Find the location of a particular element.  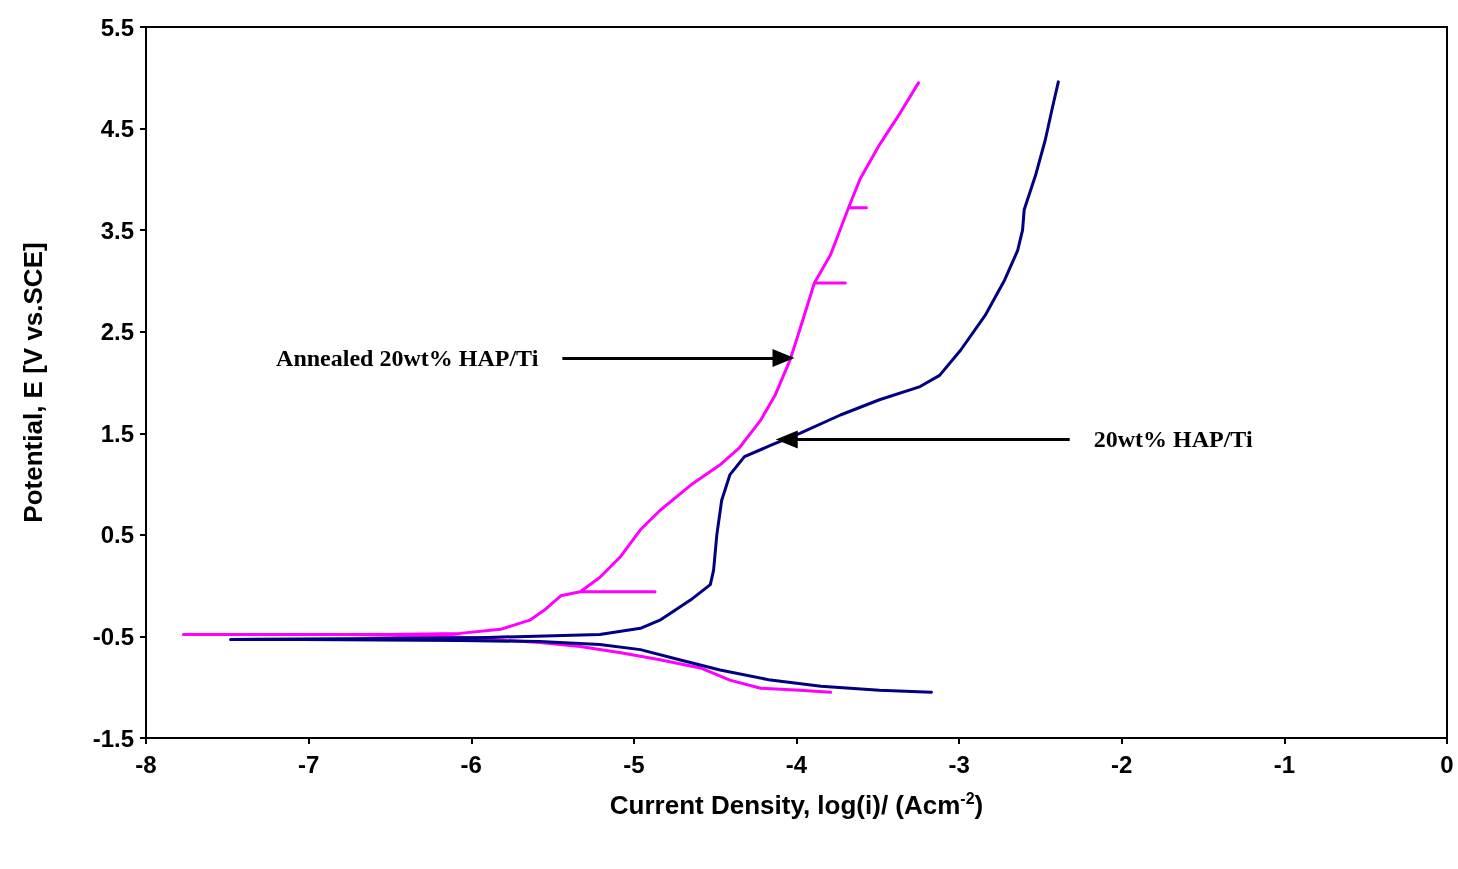

annotation: Annealed 20wt% HAP/Ti is located at coordinates (407, 358).